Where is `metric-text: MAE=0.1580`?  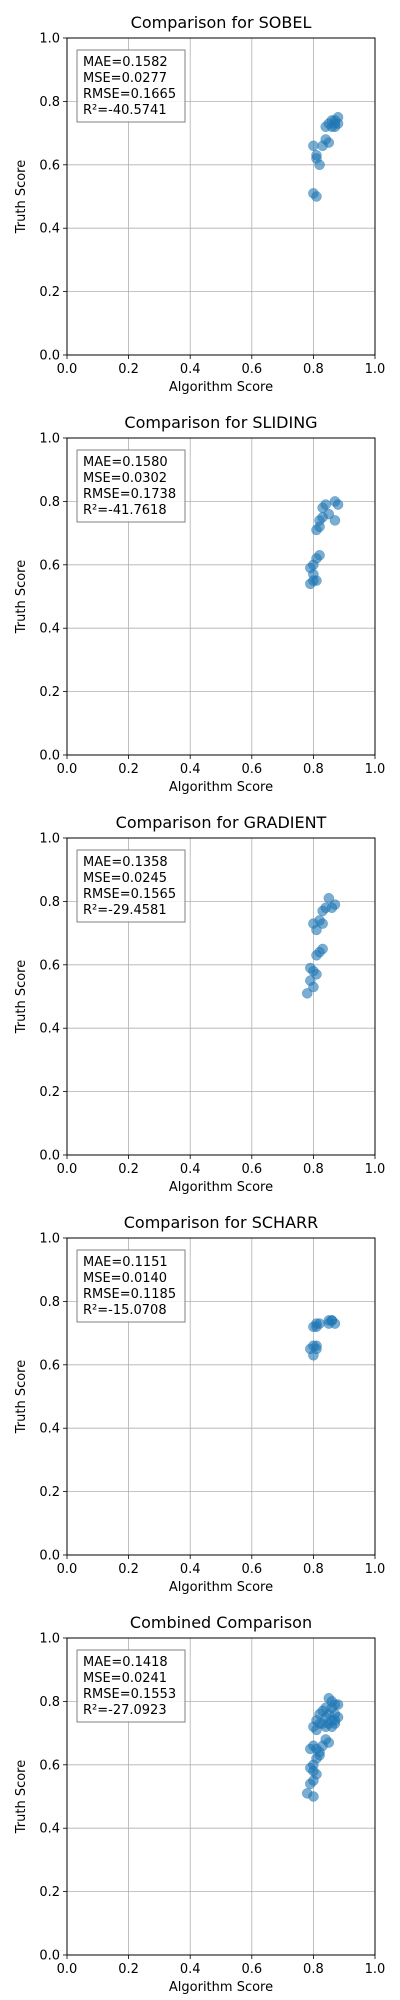
metric-text: MAE=0.1580 is located at coordinates (125, 462).